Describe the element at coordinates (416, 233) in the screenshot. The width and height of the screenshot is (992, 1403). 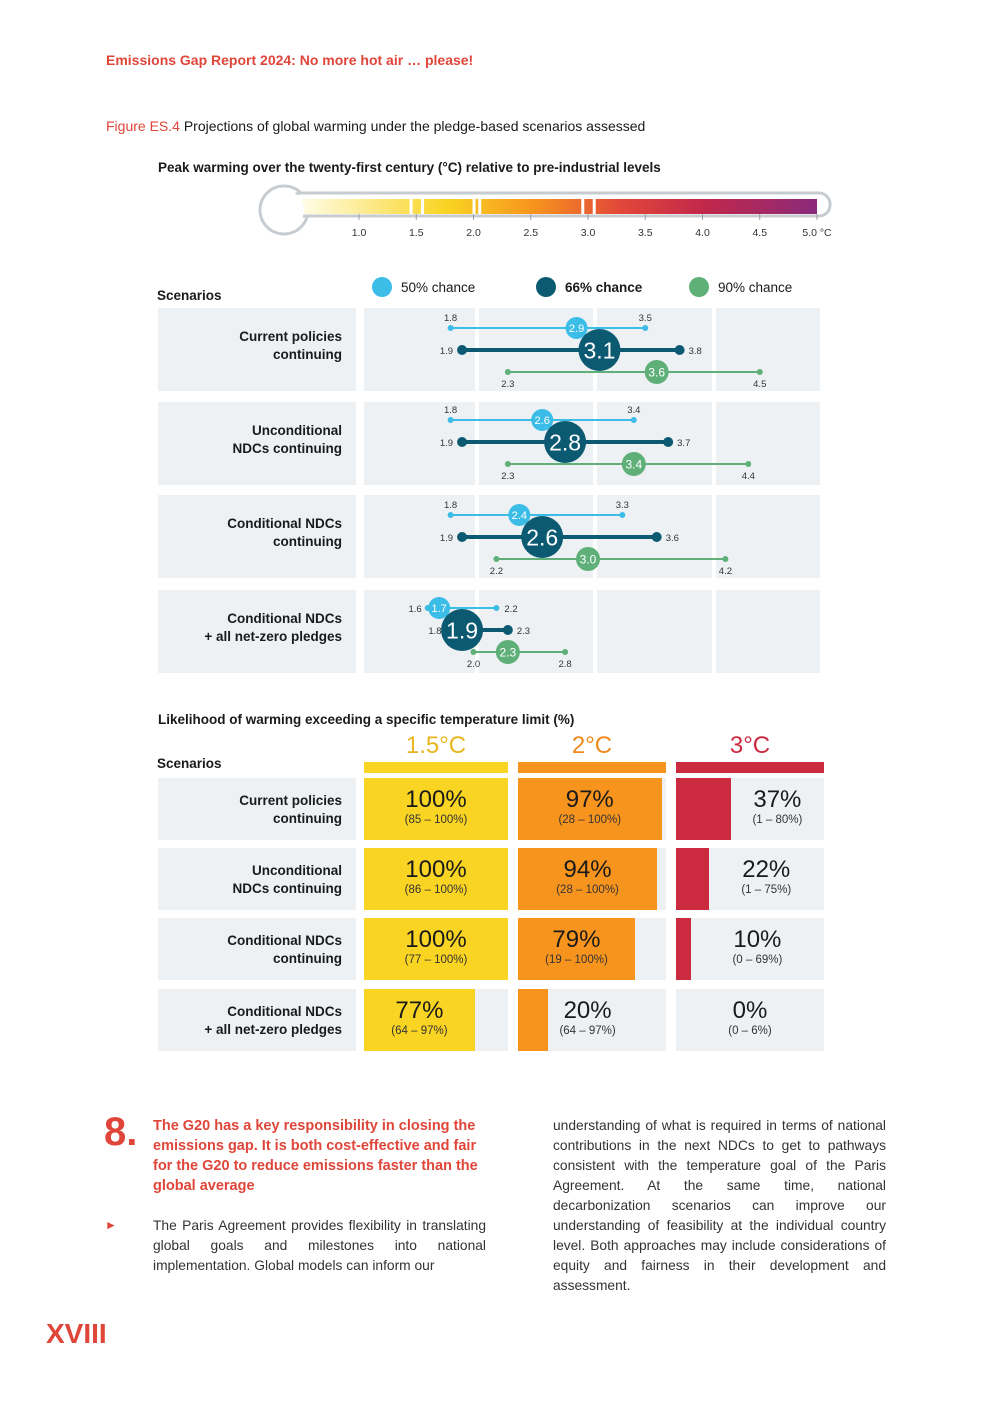
I see `x-tick-label: 1.5` at that location.